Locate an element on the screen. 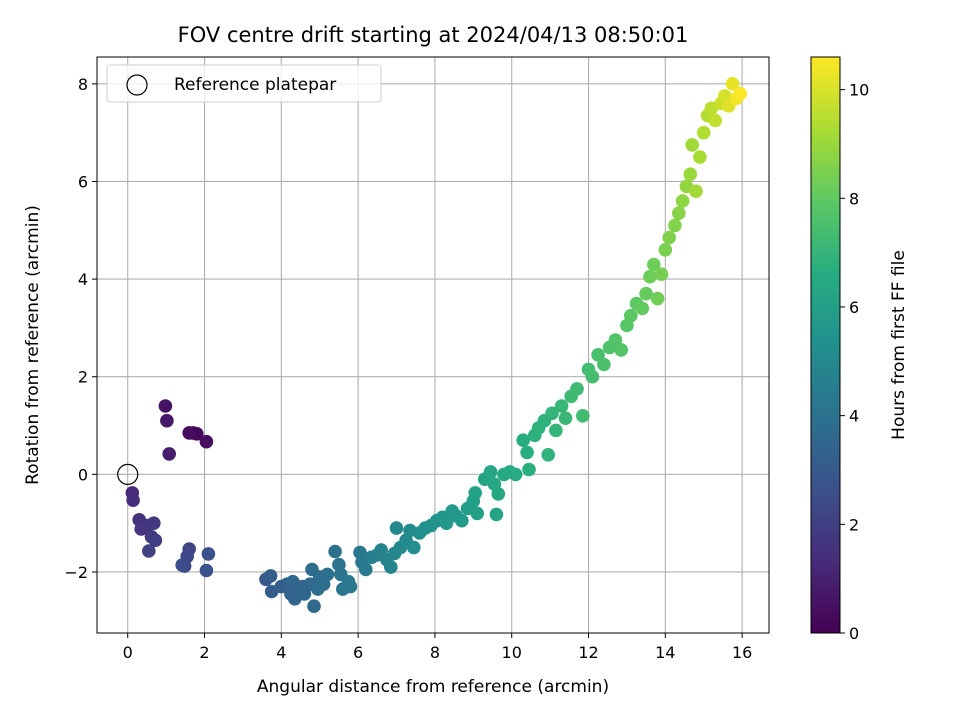 The image size is (960, 720). legend-marker-open-circle is located at coordinates (137, 85).